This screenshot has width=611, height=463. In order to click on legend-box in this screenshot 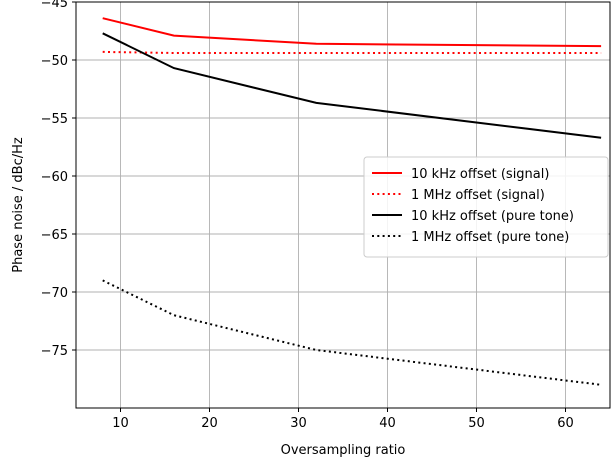, I will do `click(486, 207)`.